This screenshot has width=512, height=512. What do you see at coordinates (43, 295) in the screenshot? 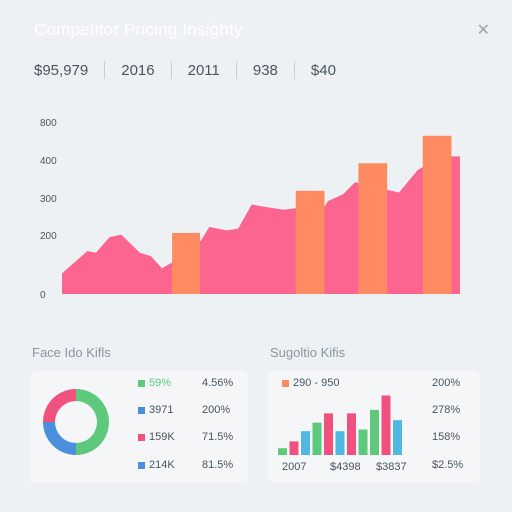
I see `y-tick-label: 0` at bounding box center [43, 295].